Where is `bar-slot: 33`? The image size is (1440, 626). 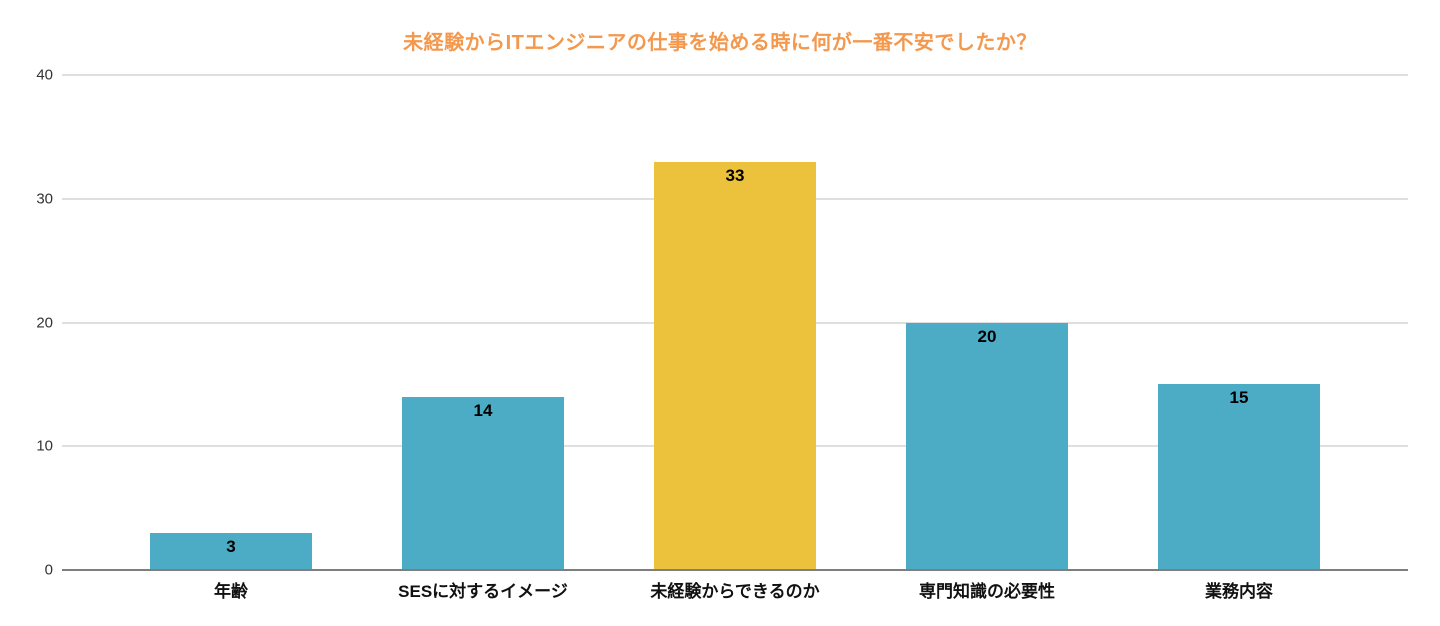 bar-slot: 33 is located at coordinates (735, 322).